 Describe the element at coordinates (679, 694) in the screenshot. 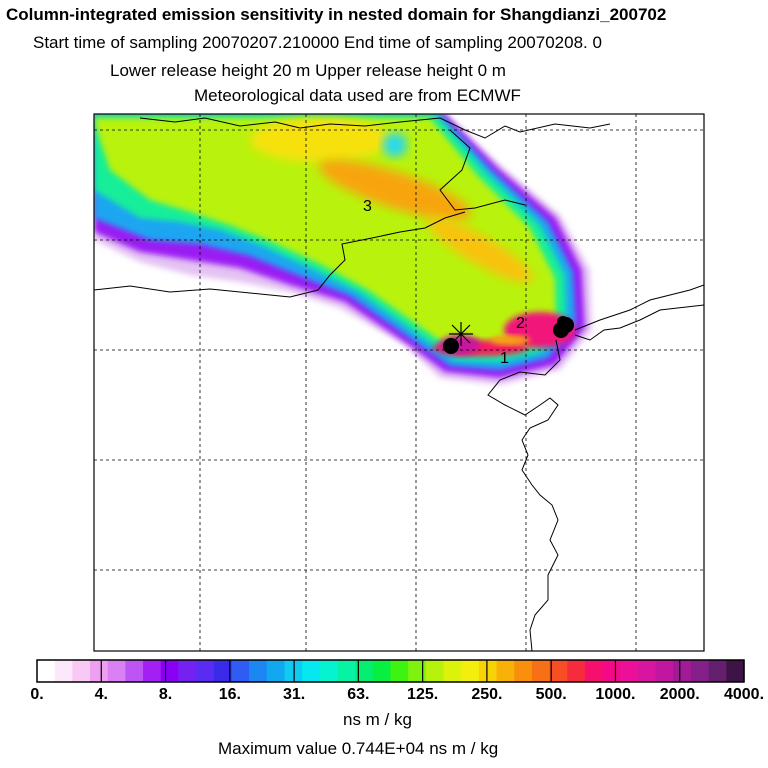

I see `colorbar-tick-label: 2000.` at that location.